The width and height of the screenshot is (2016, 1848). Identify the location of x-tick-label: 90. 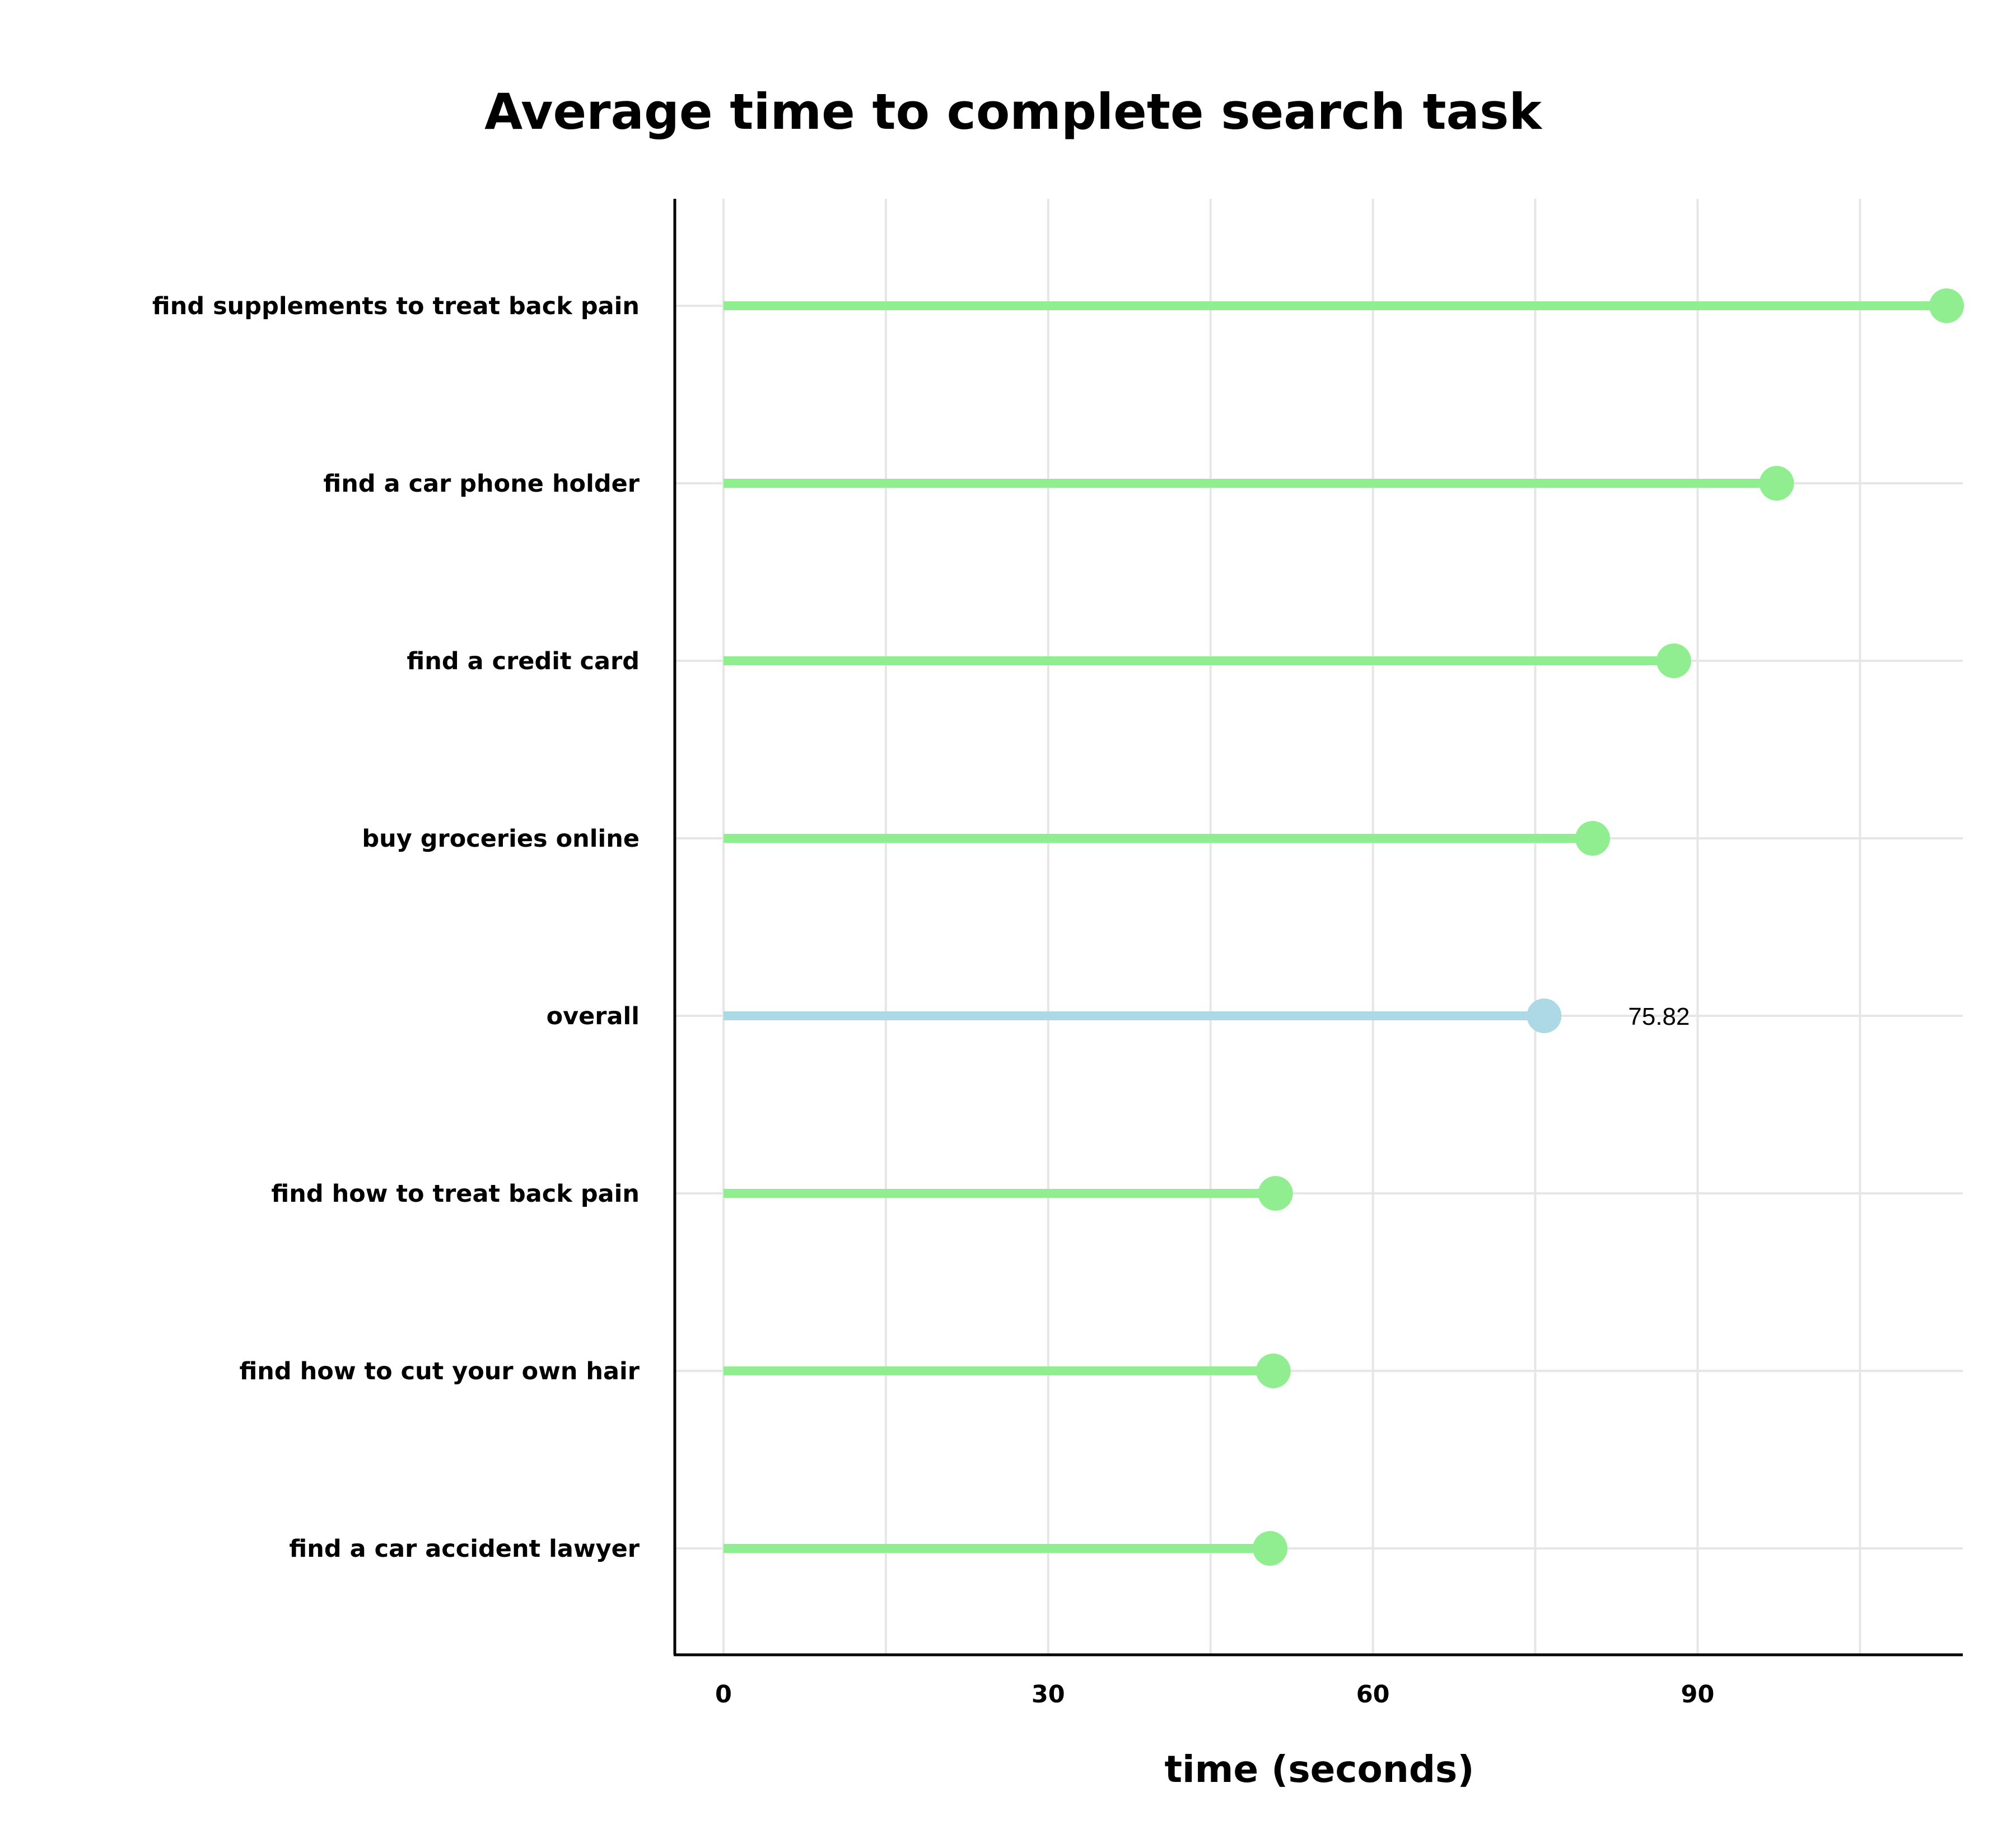
(1698, 1695).